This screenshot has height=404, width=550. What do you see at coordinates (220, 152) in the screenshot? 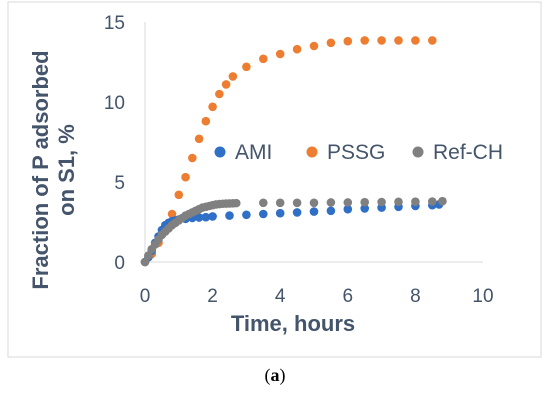
I see `legend-marker-ami` at bounding box center [220, 152].